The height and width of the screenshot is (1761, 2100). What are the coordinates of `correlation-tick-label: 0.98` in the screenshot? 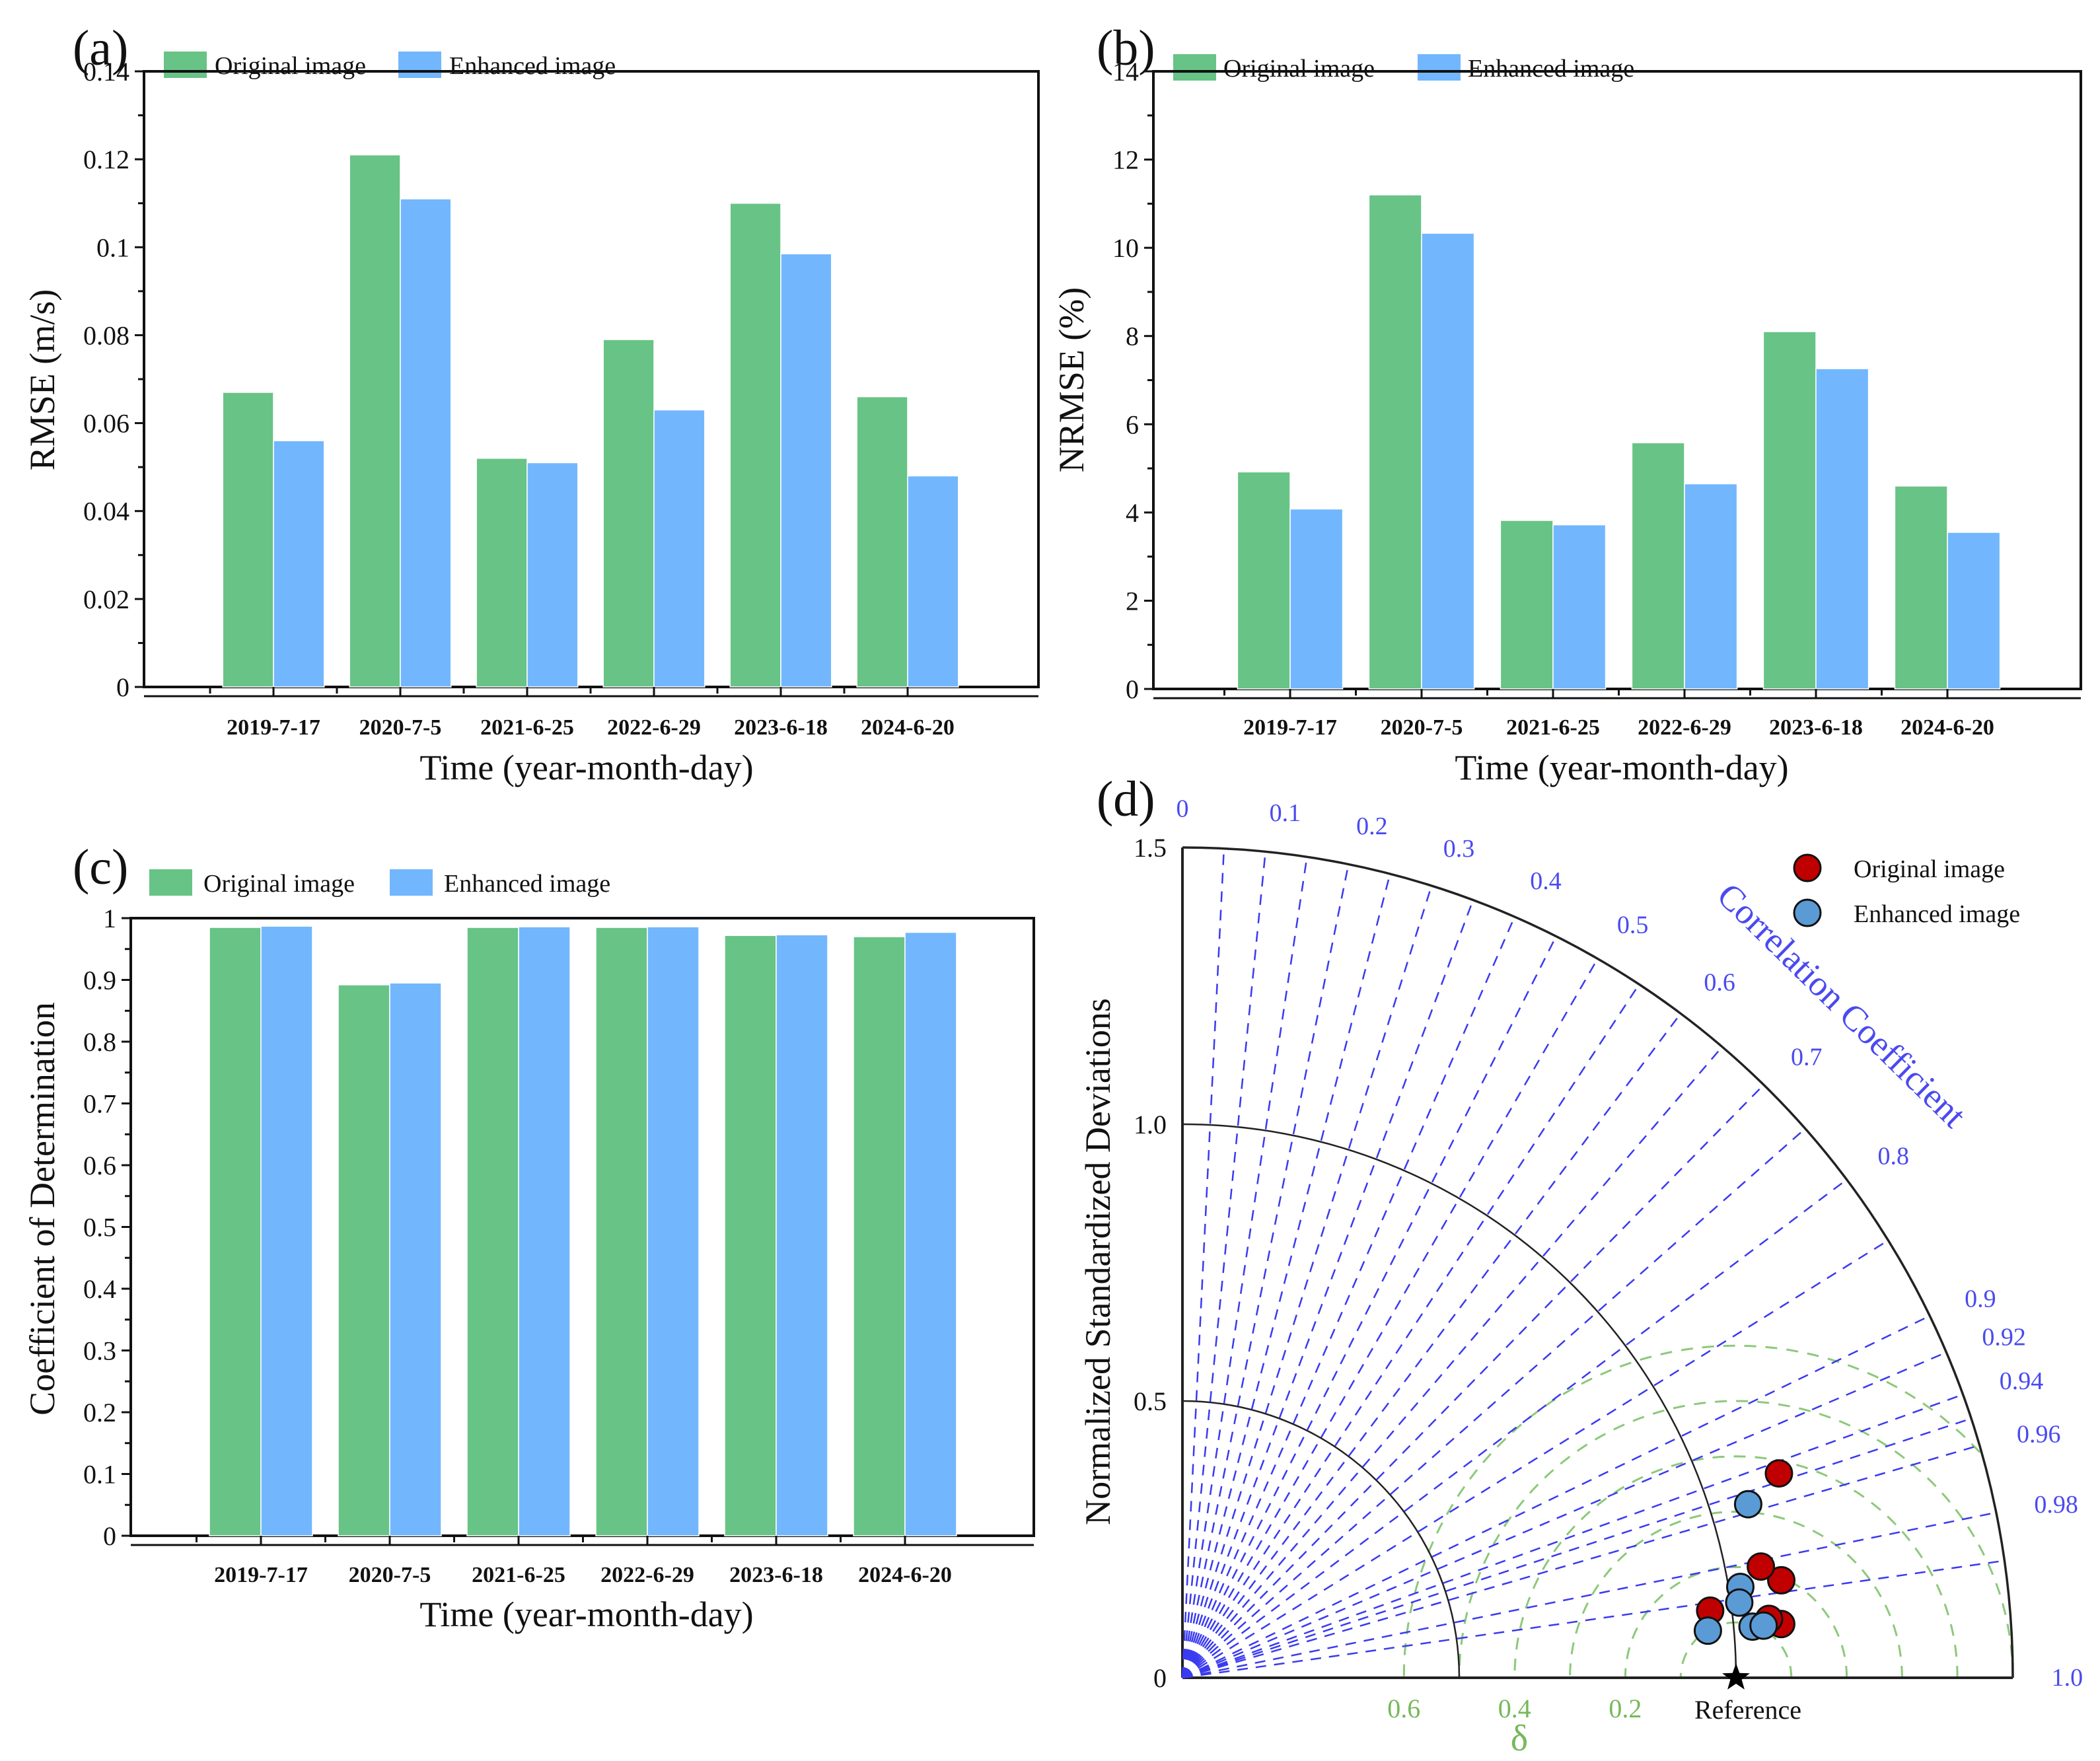 It's located at (2056, 1505).